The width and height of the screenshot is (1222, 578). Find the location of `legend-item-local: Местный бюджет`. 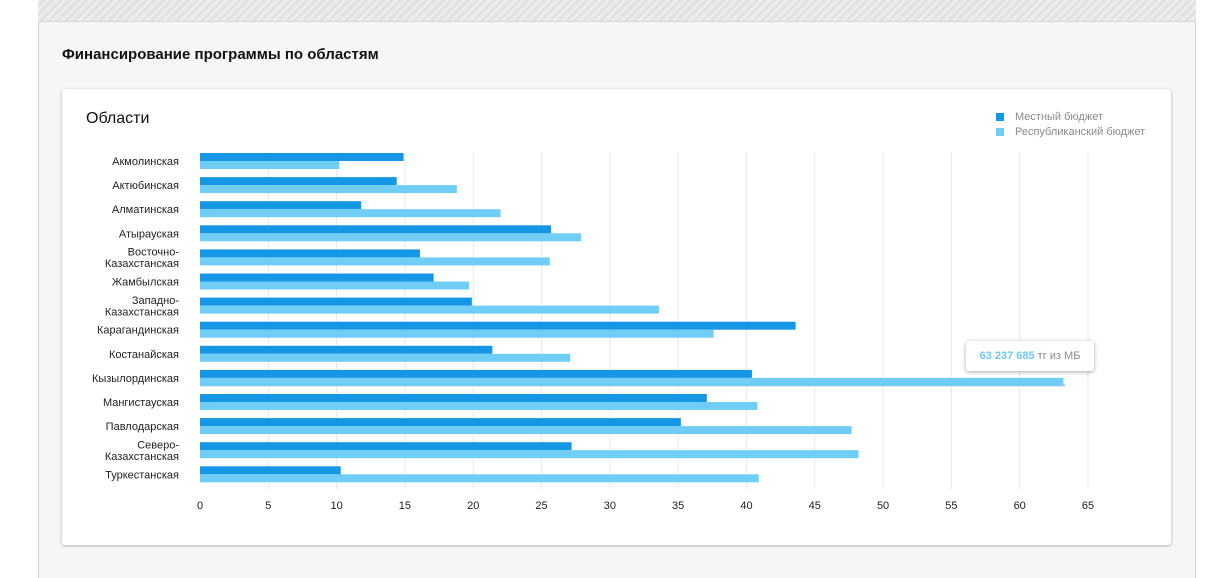

legend-item-local: Местный бюджет is located at coordinates (1070, 116).